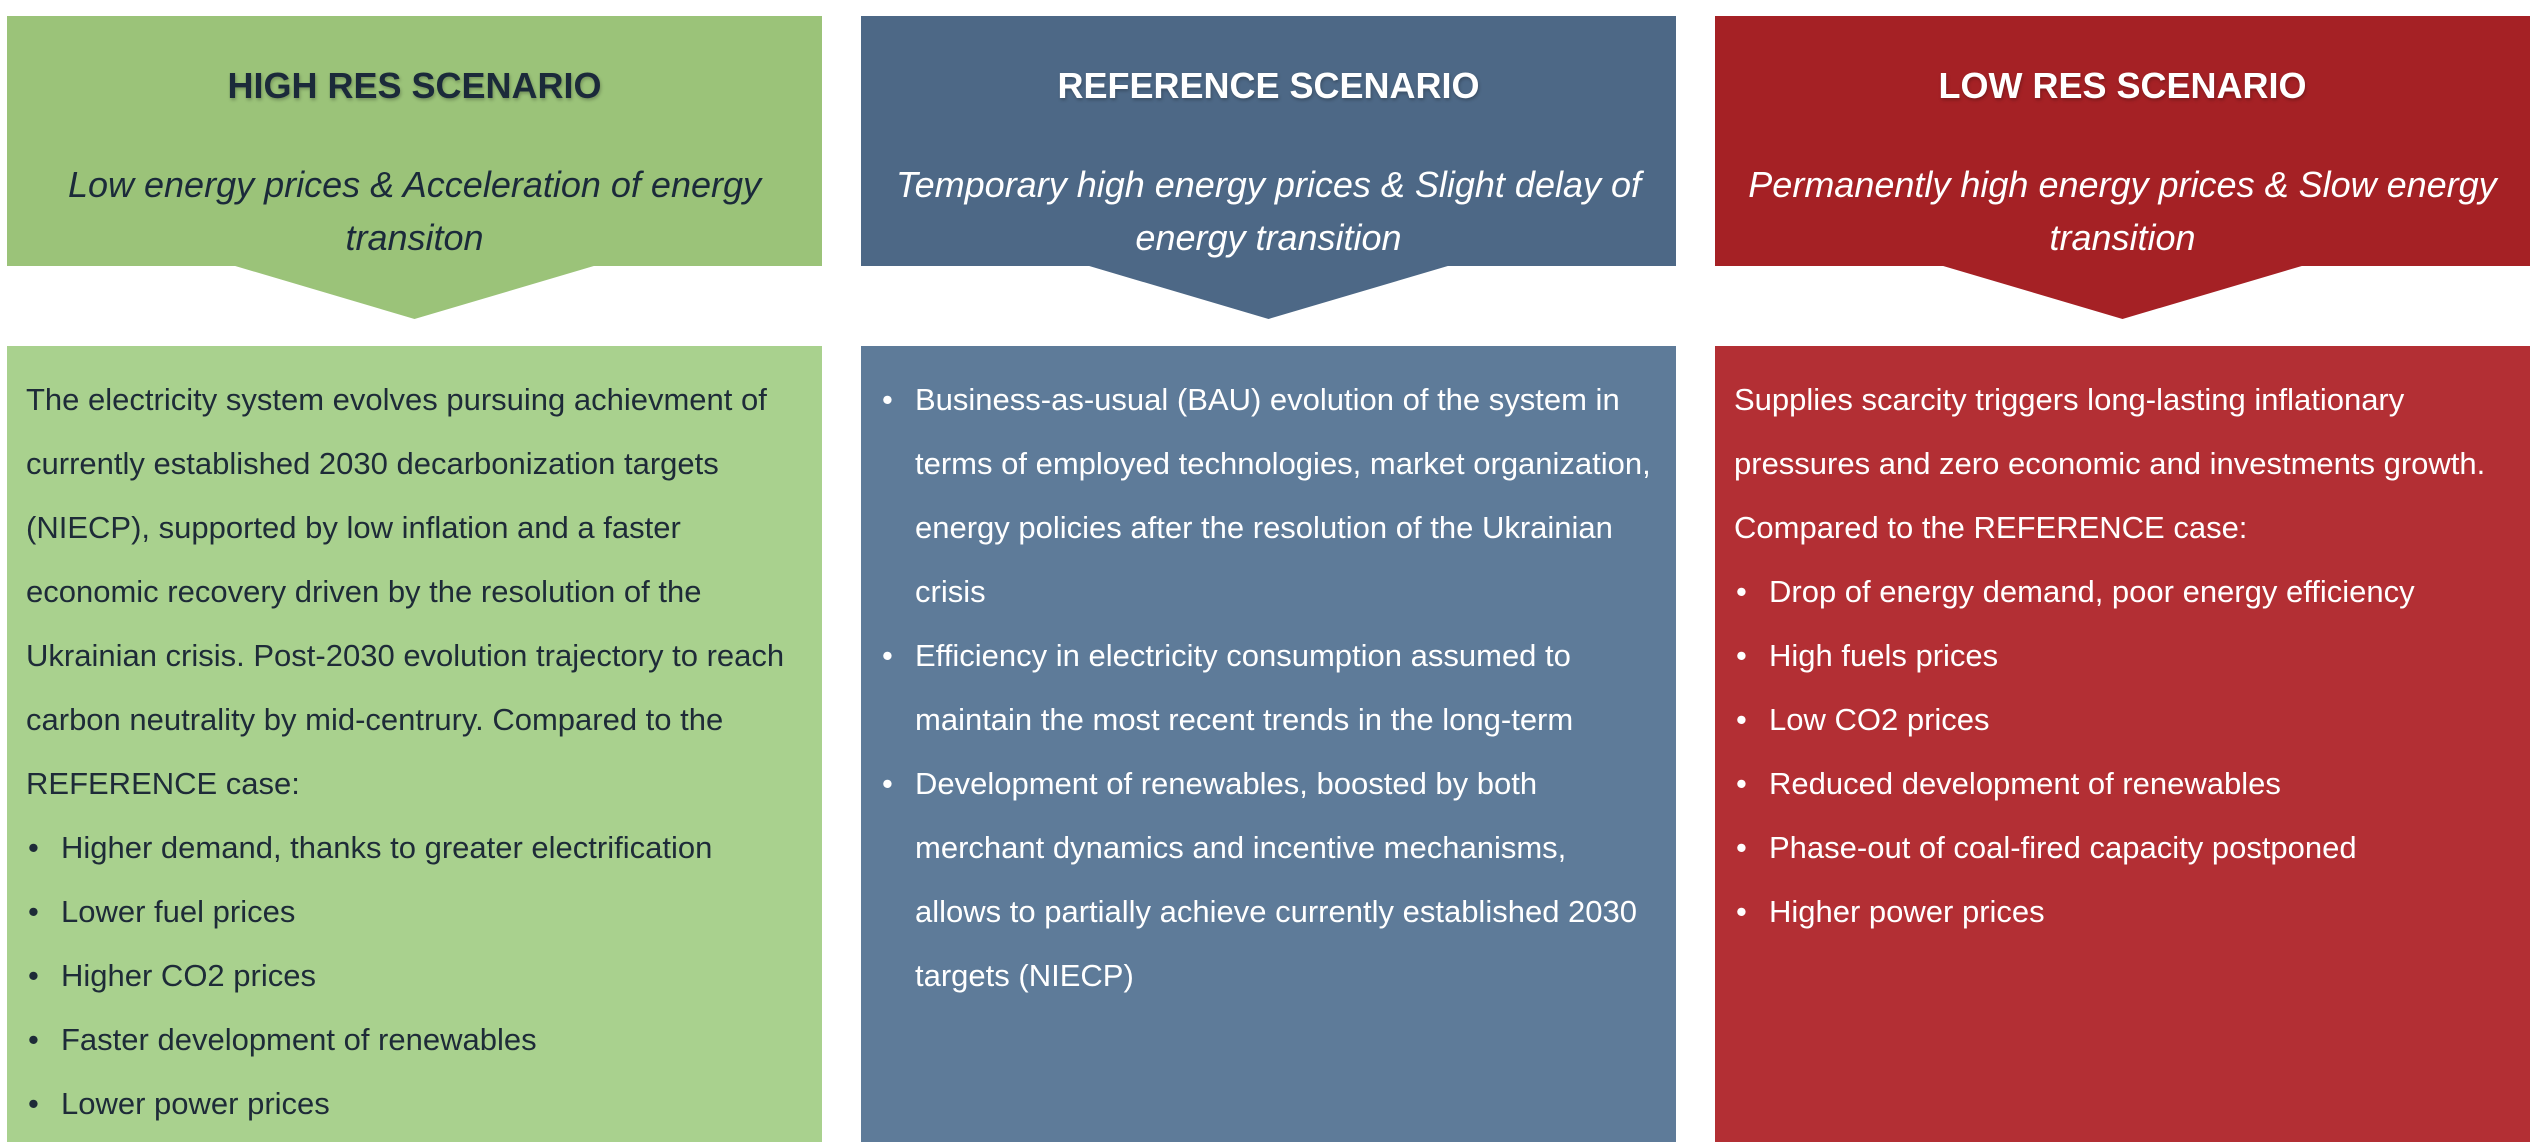 The width and height of the screenshot is (2537, 1147). Describe the element at coordinates (416, 1104) in the screenshot. I see `list-item: Lower power prices` at that location.